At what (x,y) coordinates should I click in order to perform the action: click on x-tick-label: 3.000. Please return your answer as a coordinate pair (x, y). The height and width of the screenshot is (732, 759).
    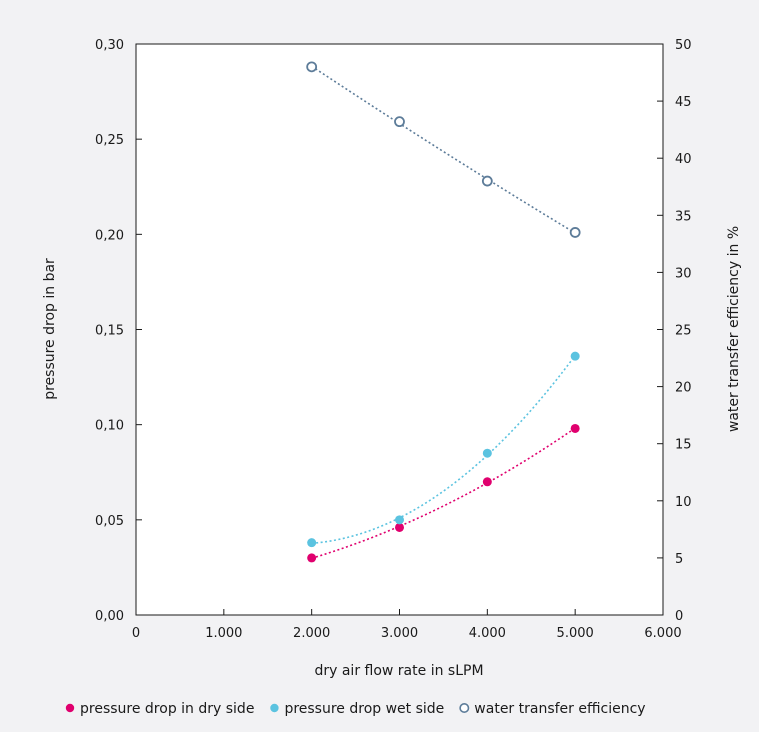
    Looking at the image, I should click on (399, 633).